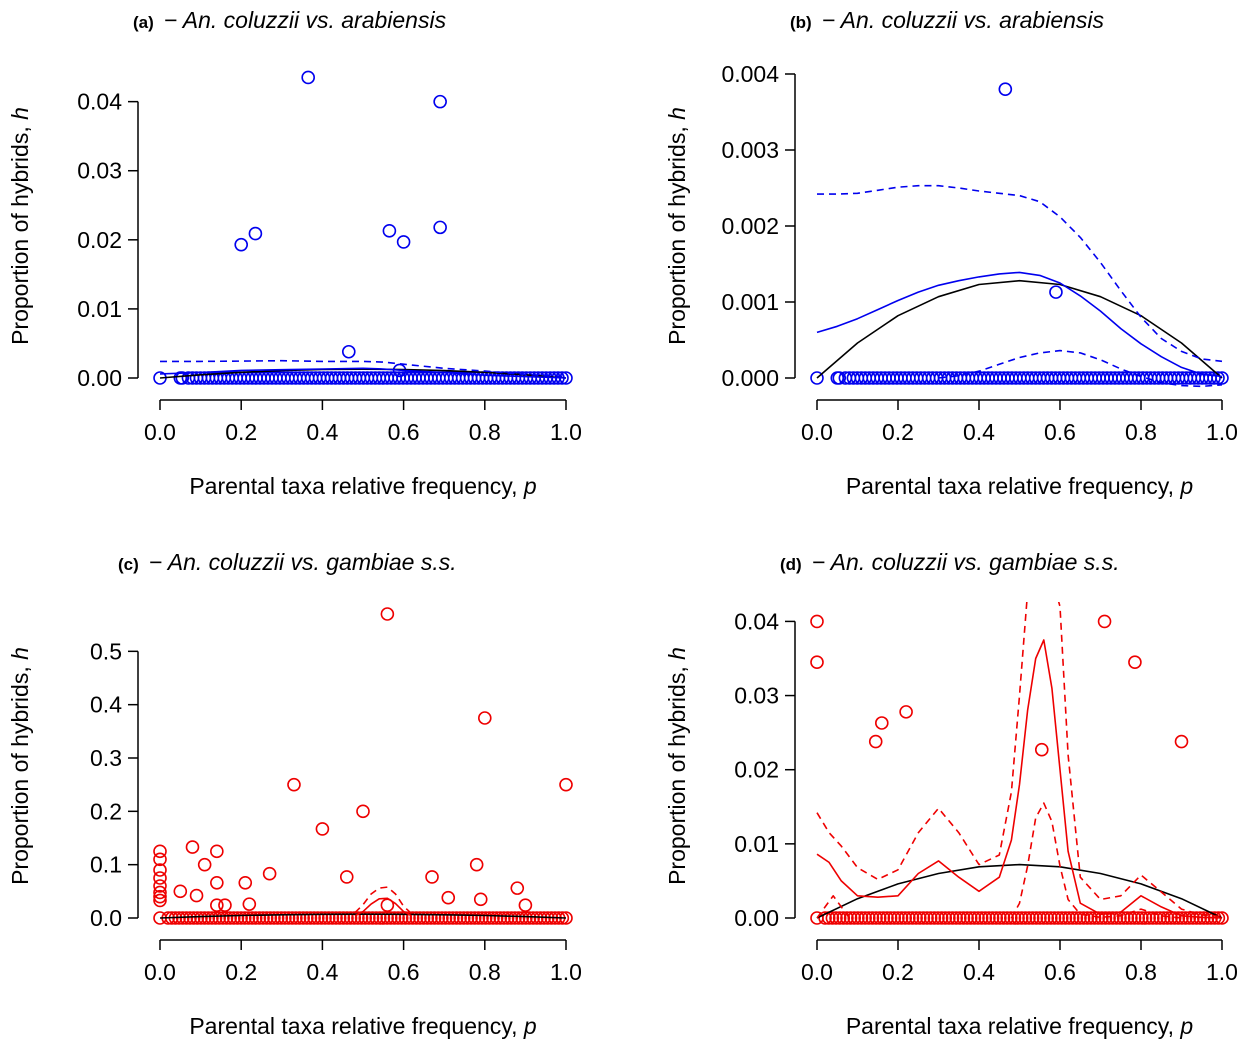  What do you see at coordinates (817, 432) in the screenshot?
I see `x-tick-label: 0.0` at bounding box center [817, 432].